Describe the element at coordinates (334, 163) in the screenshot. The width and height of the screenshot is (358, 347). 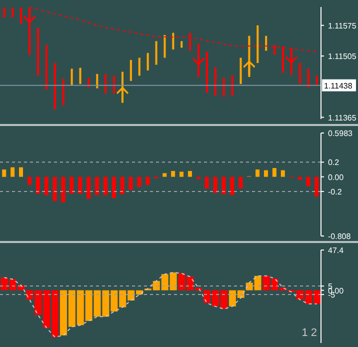
I see `y-tick-label: 0.2` at that location.